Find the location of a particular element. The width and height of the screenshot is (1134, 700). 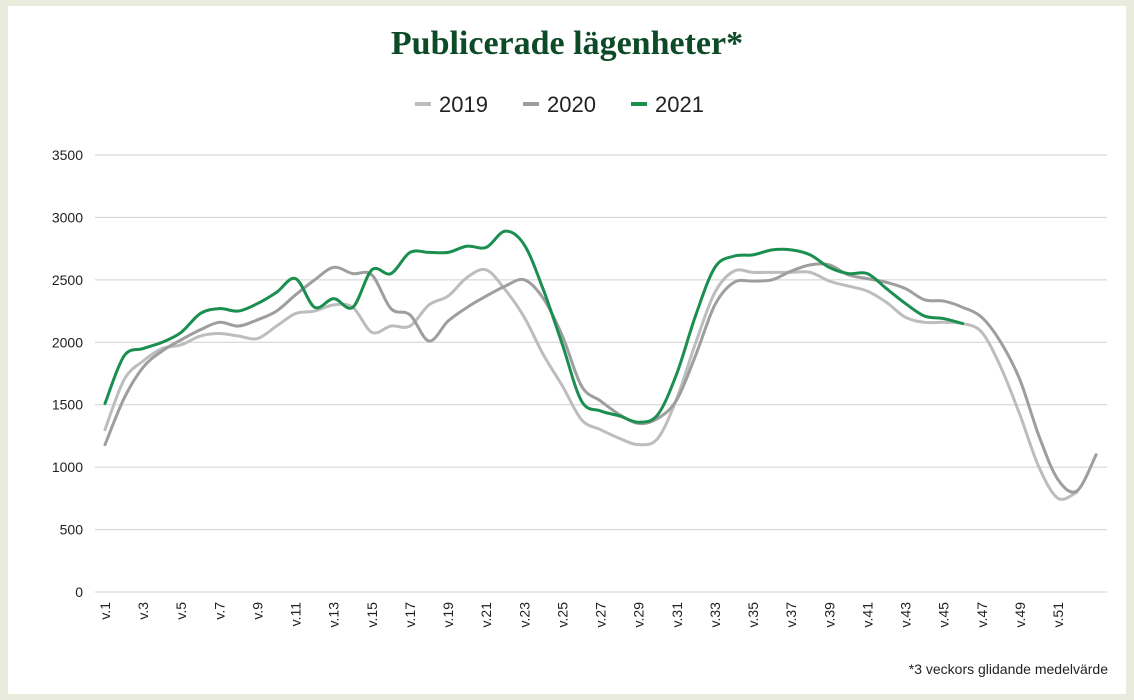

x-tick-label: v.27 is located at coordinates (601, 615).